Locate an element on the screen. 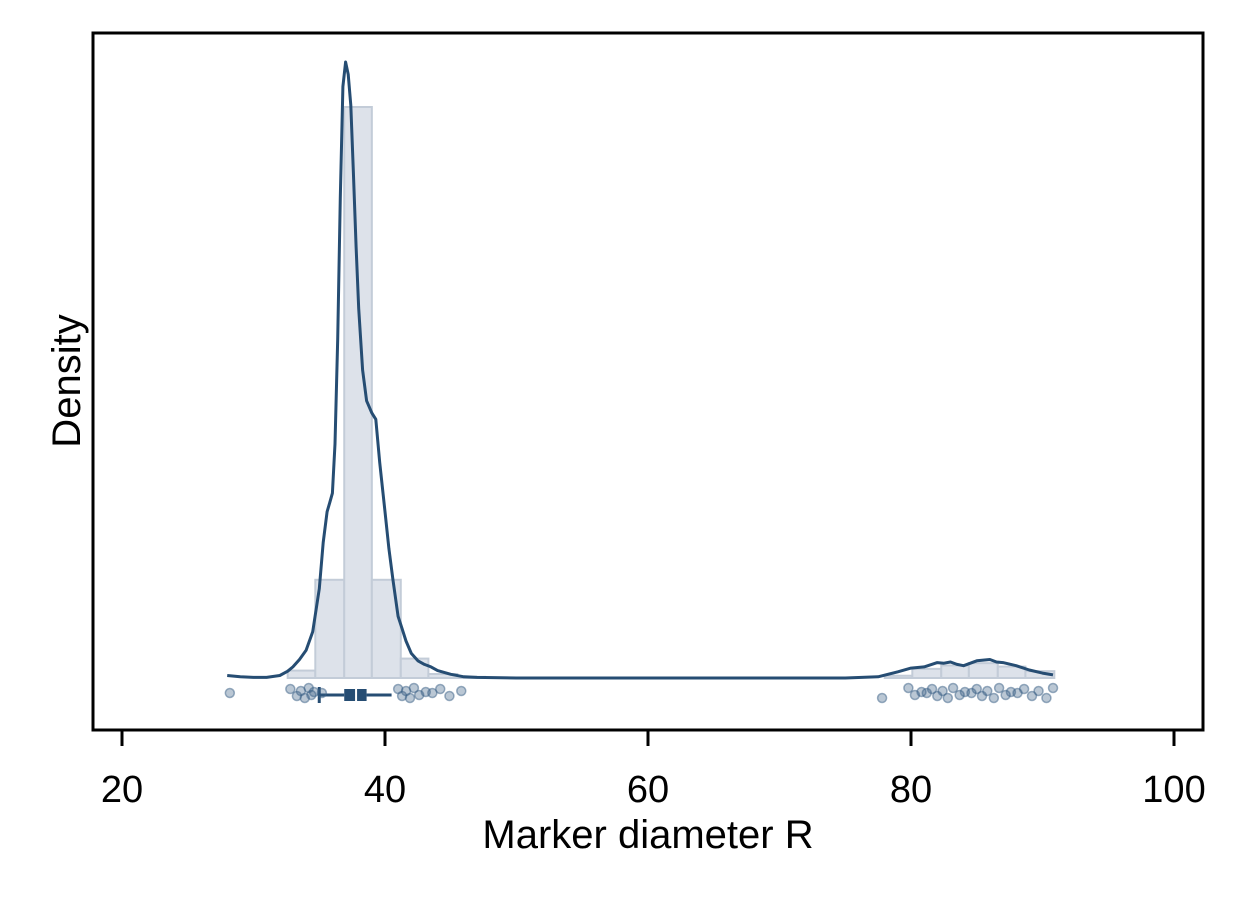 The image size is (1237, 899). x-tick-label: 40 is located at coordinates (385, 790).